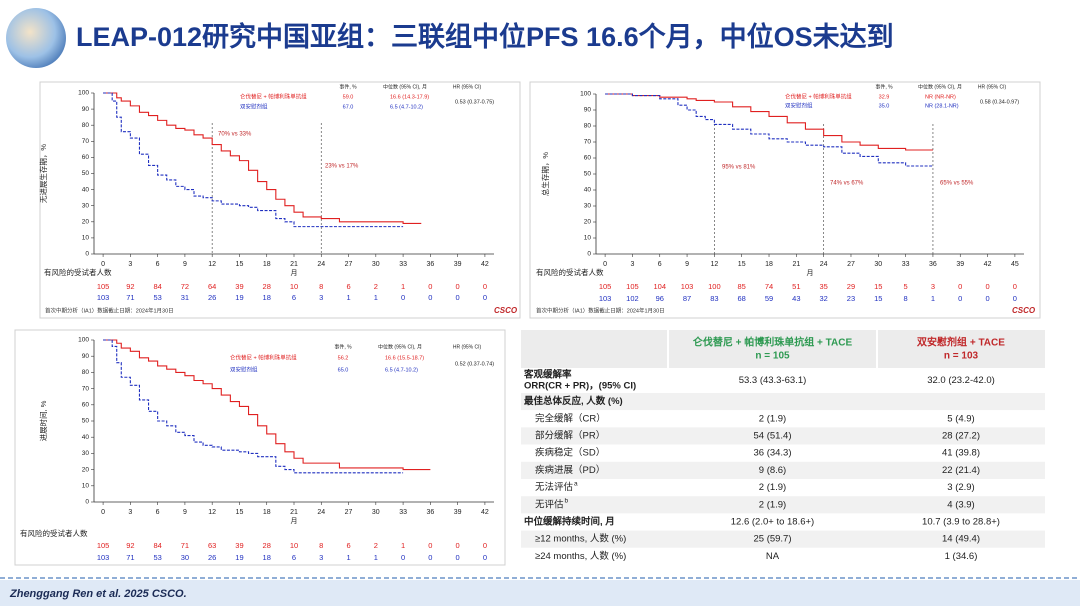 The image size is (1080, 606). I want to click on table-cell: 10.7 (3.9 to 28.8+), so click(961, 522).